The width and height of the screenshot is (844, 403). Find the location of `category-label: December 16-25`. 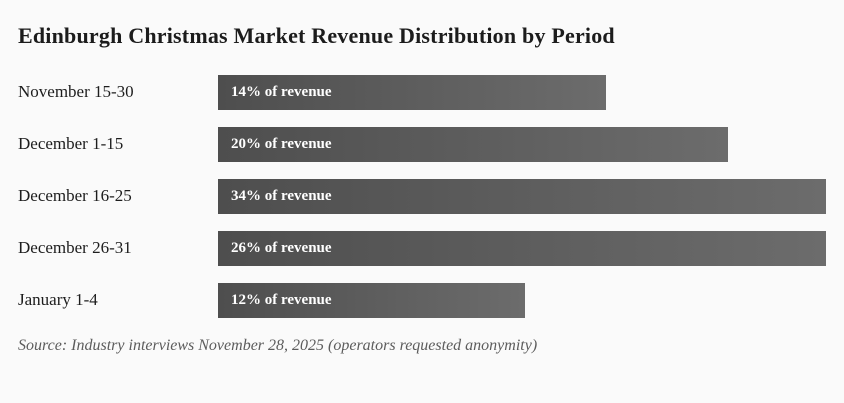

category-label: December 16-25 is located at coordinates (75, 195).